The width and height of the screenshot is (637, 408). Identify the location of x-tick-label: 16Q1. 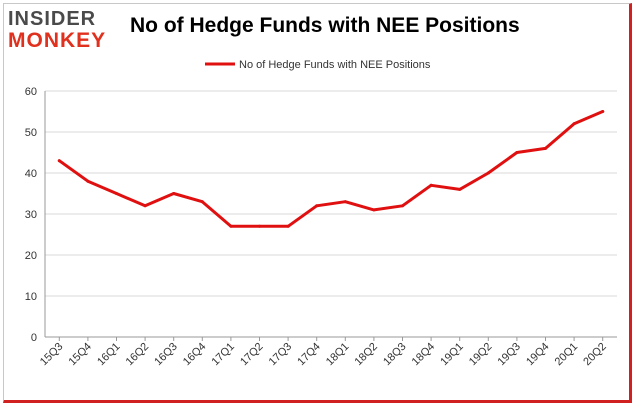
(109, 355).